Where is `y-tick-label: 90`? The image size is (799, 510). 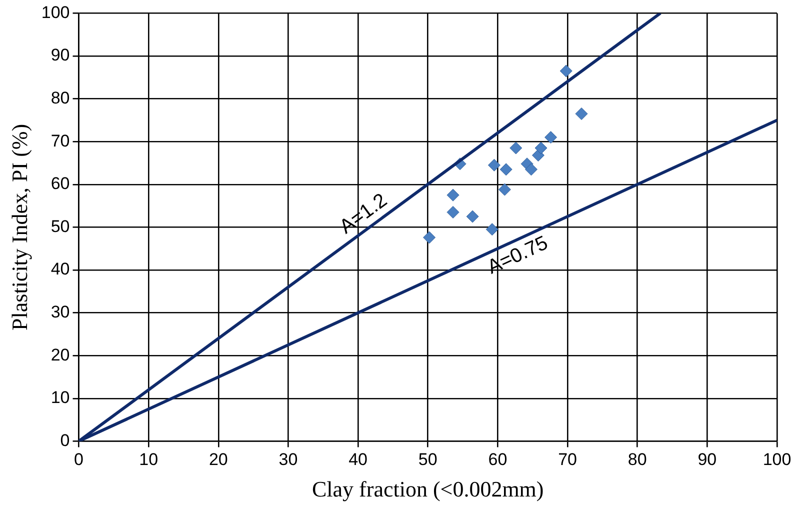
y-tick-label: 90 is located at coordinates (60, 55).